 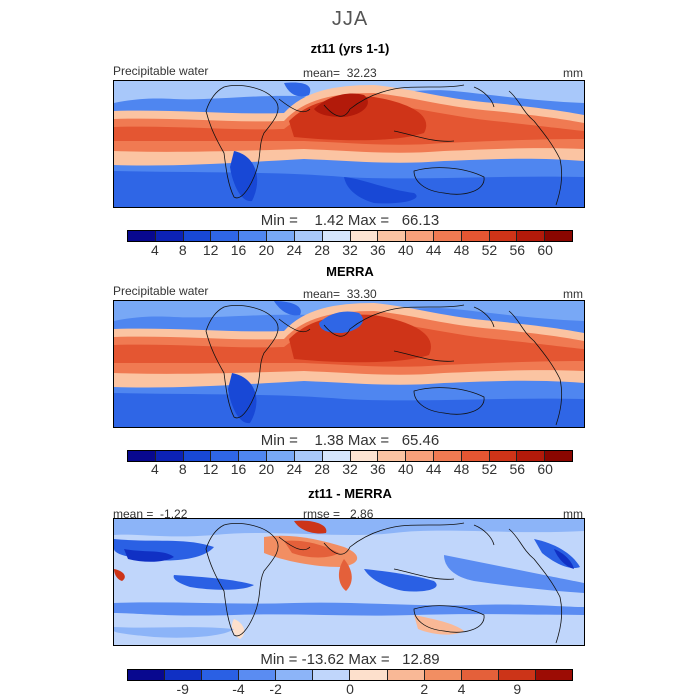 I want to click on panel3-minmax: Min = -13.62 Max = 12.89, so click(x=350, y=659).